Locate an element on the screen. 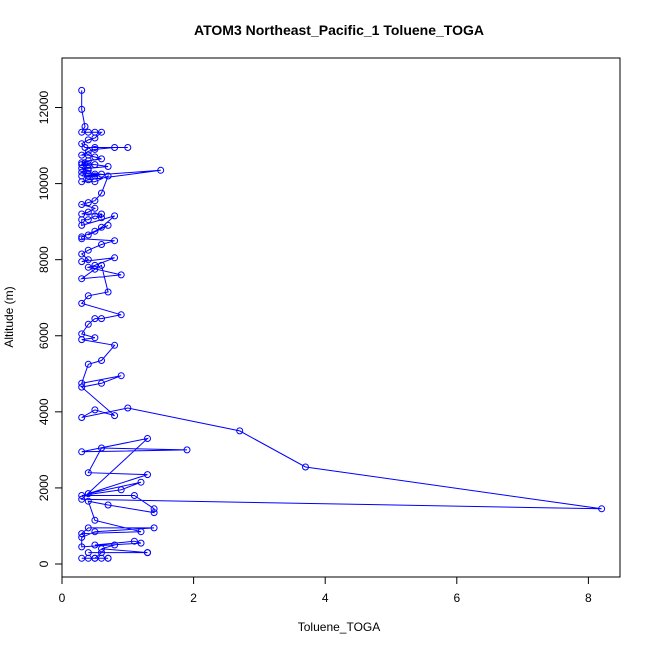  y-tick-label: 6000 is located at coordinates (44, 335).